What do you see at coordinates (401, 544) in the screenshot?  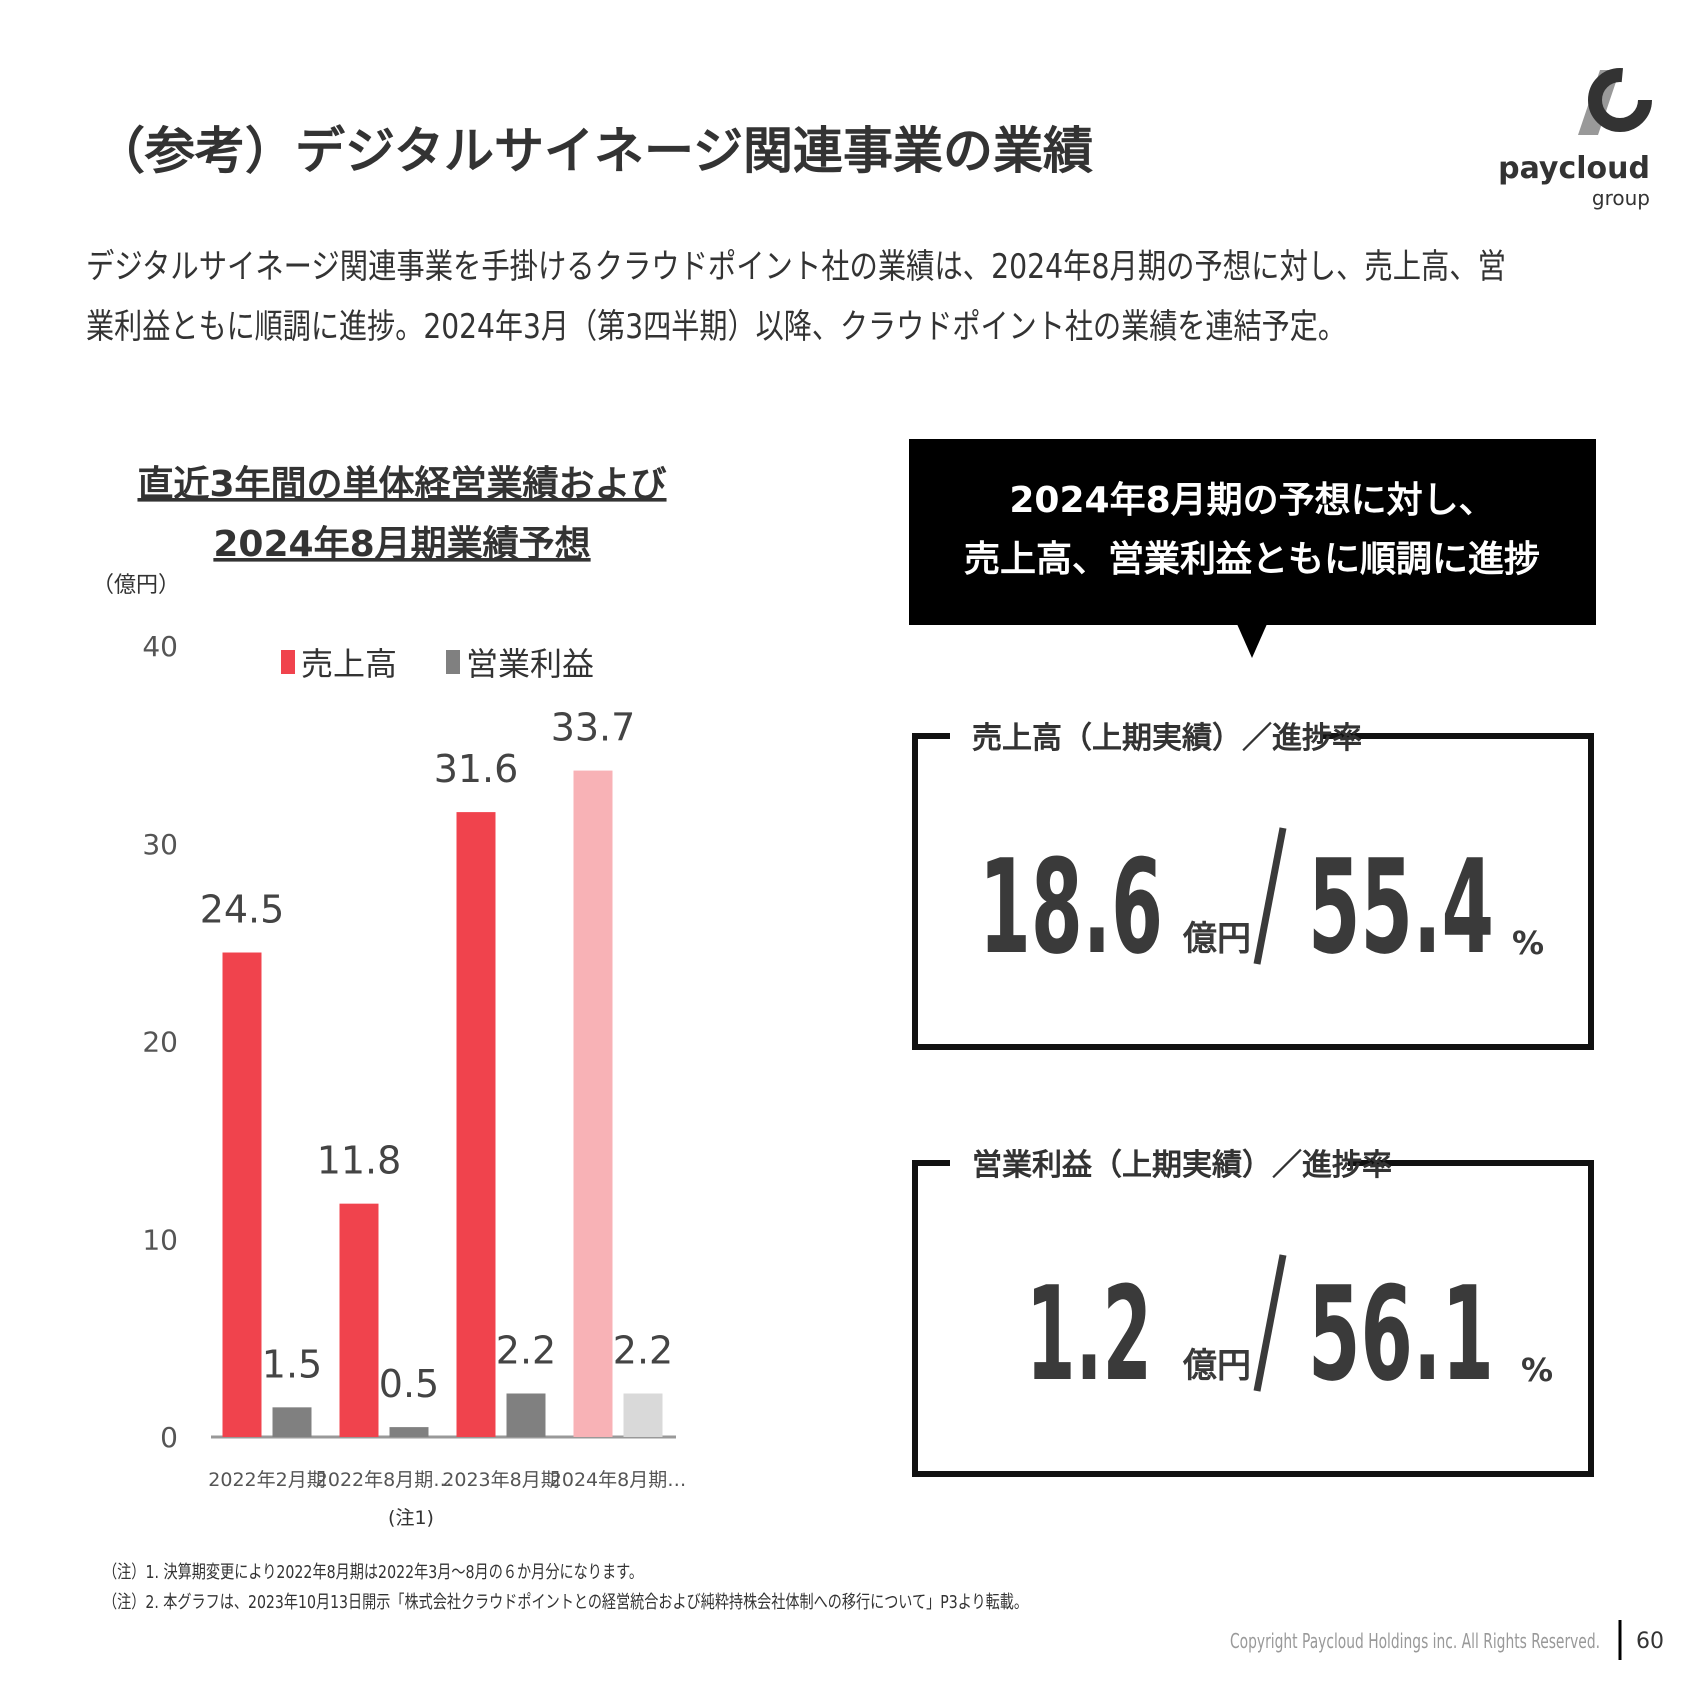 I see `chart-title: 2024年8月期業績予想` at bounding box center [401, 544].